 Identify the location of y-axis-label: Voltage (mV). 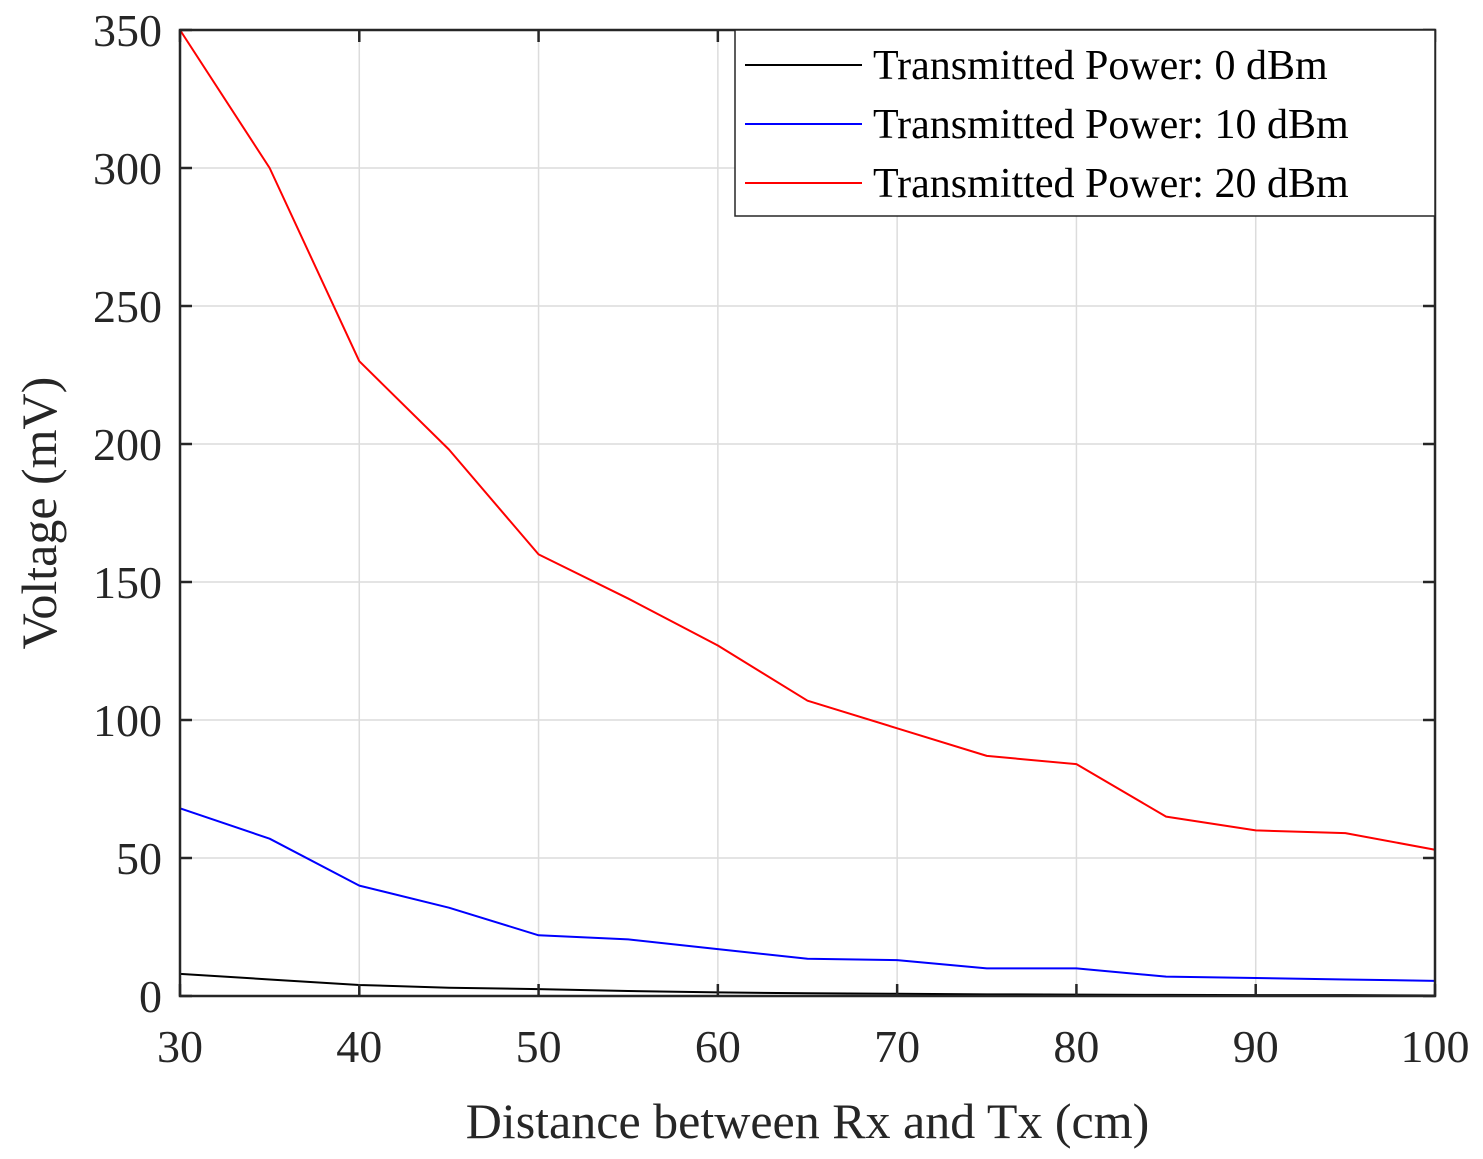
(39, 513).